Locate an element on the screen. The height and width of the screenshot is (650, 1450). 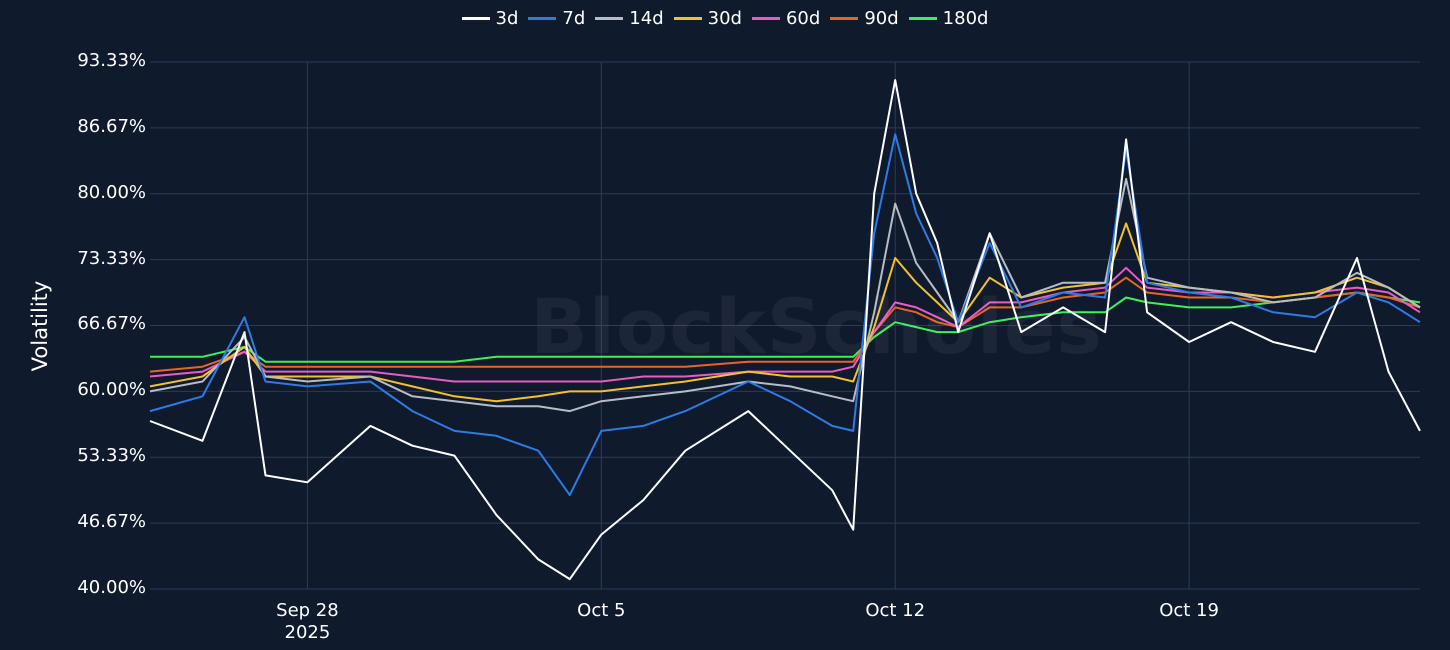
legend-label: 14d is located at coordinates (646, 18).